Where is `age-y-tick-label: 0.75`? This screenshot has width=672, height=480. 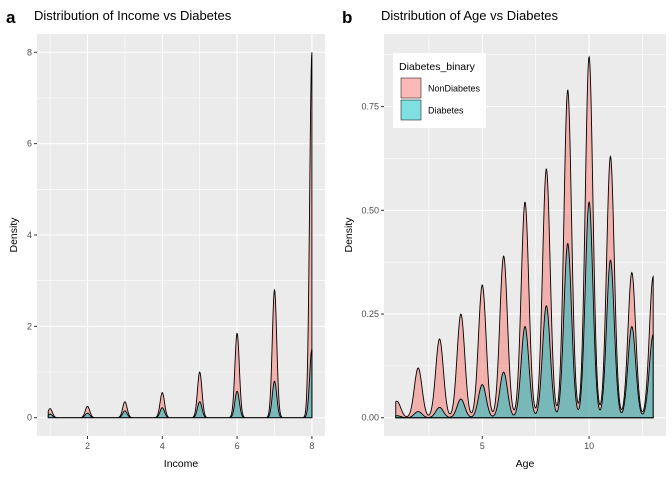 age-y-tick-label: 0.75 is located at coordinates (370, 107).